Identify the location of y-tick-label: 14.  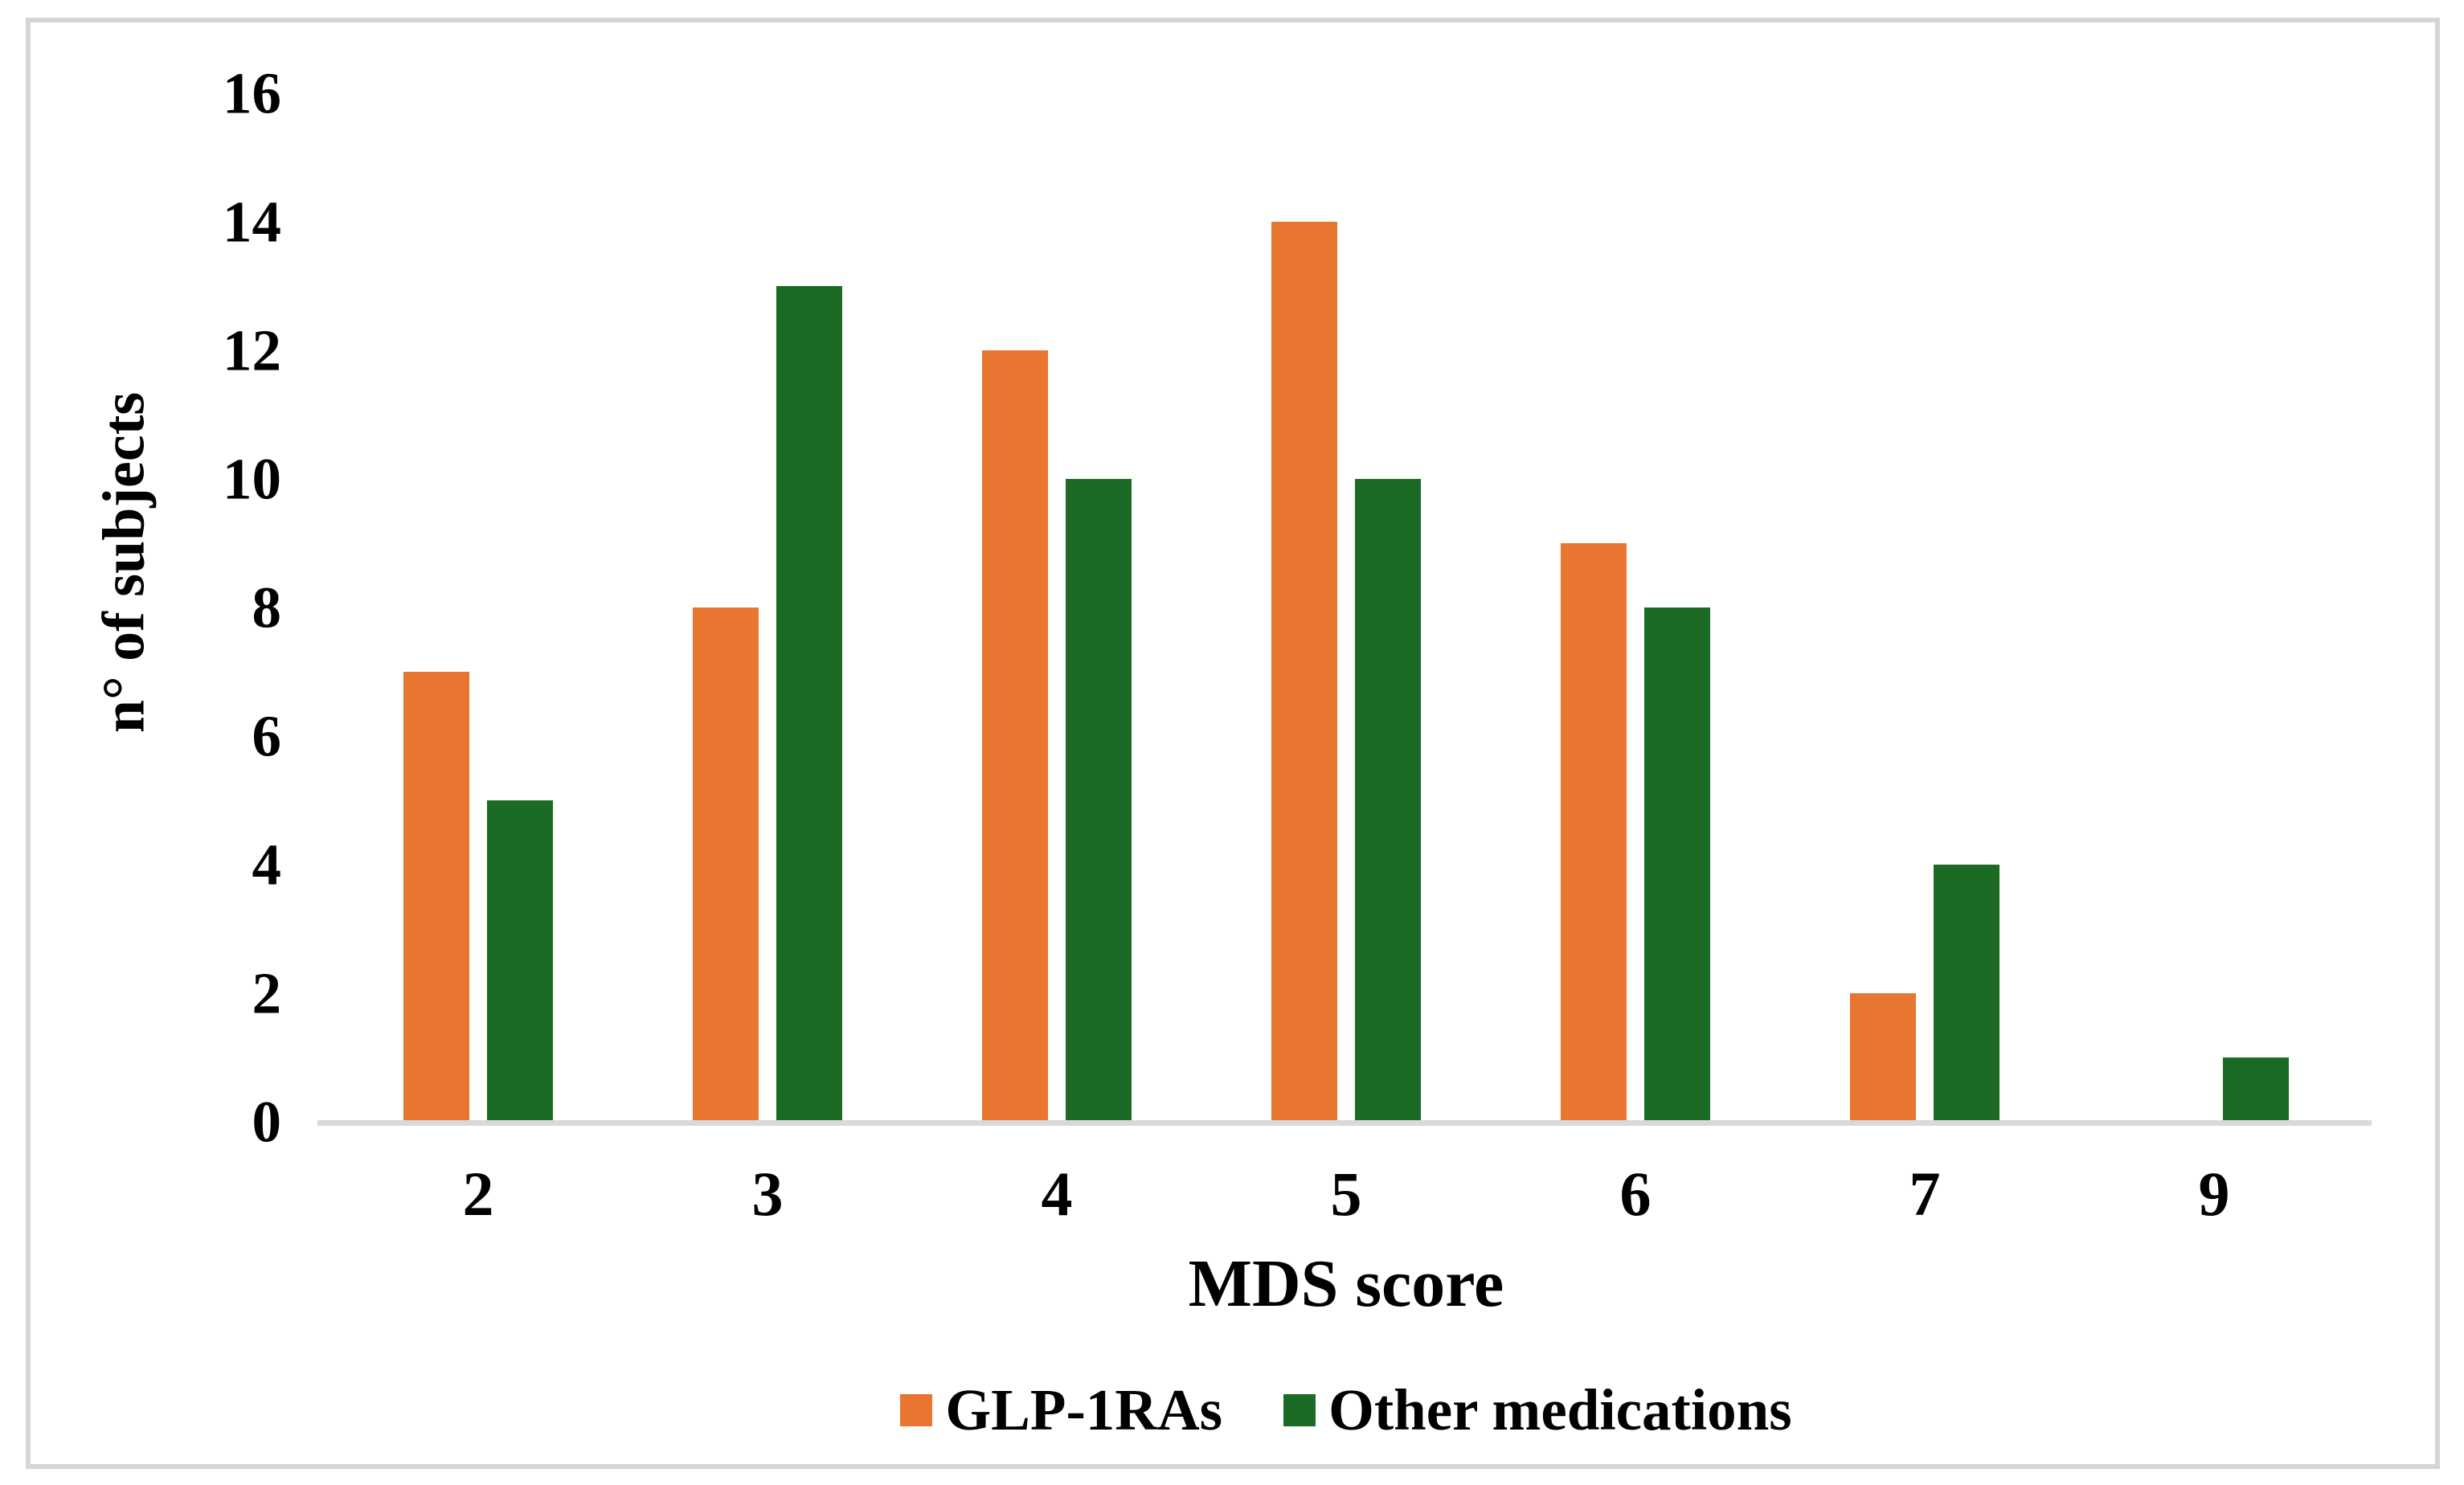
(252, 222).